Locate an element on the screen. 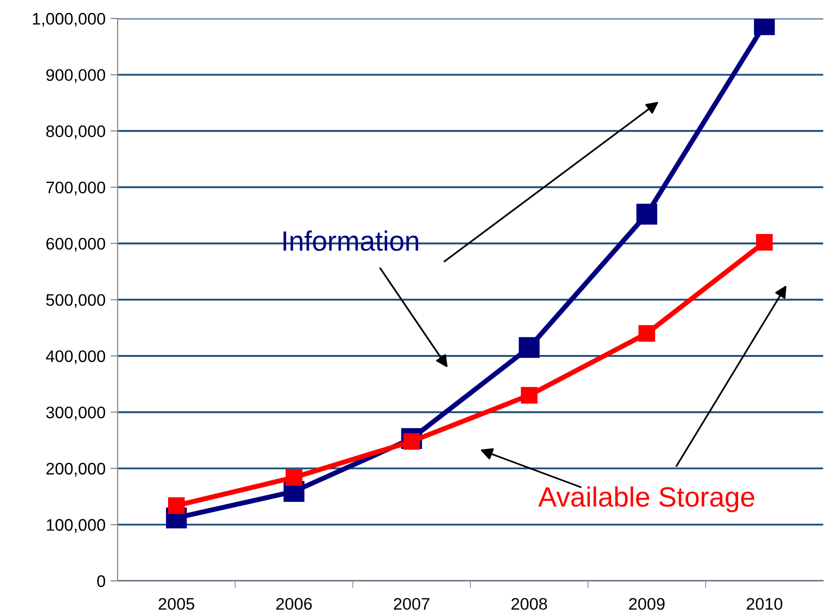 This screenshot has height=616, width=840. y-tick-label: 200,000 is located at coordinates (76, 469).